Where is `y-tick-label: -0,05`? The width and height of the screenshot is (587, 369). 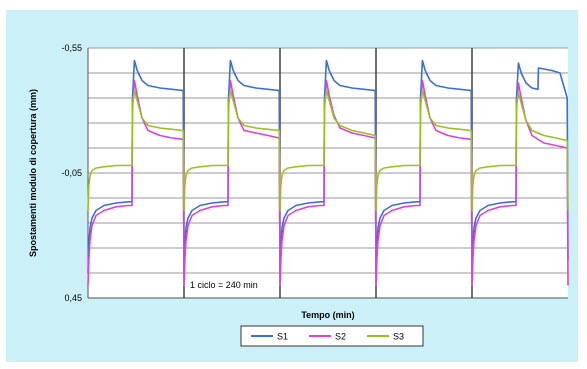 y-tick-label: -0,05 is located at coordinates (71, 173).